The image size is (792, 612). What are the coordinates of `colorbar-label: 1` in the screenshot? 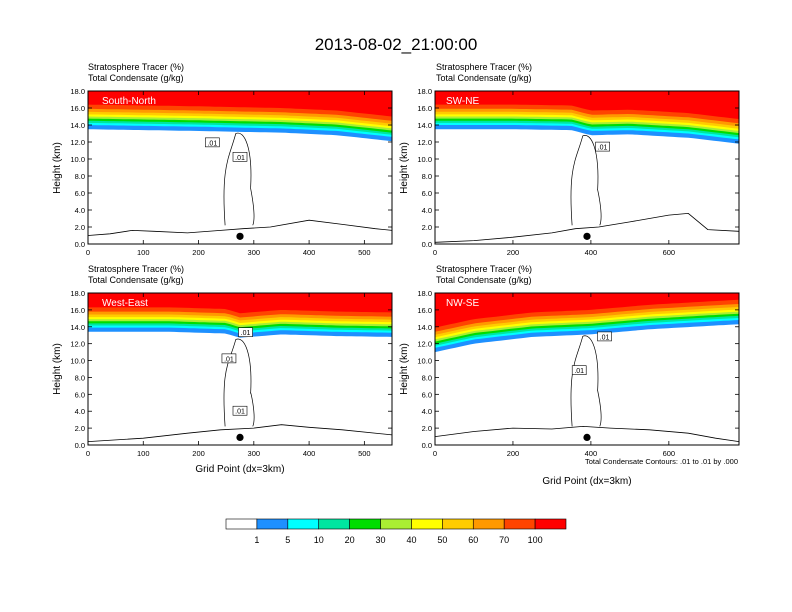 It's located at (256, 540).